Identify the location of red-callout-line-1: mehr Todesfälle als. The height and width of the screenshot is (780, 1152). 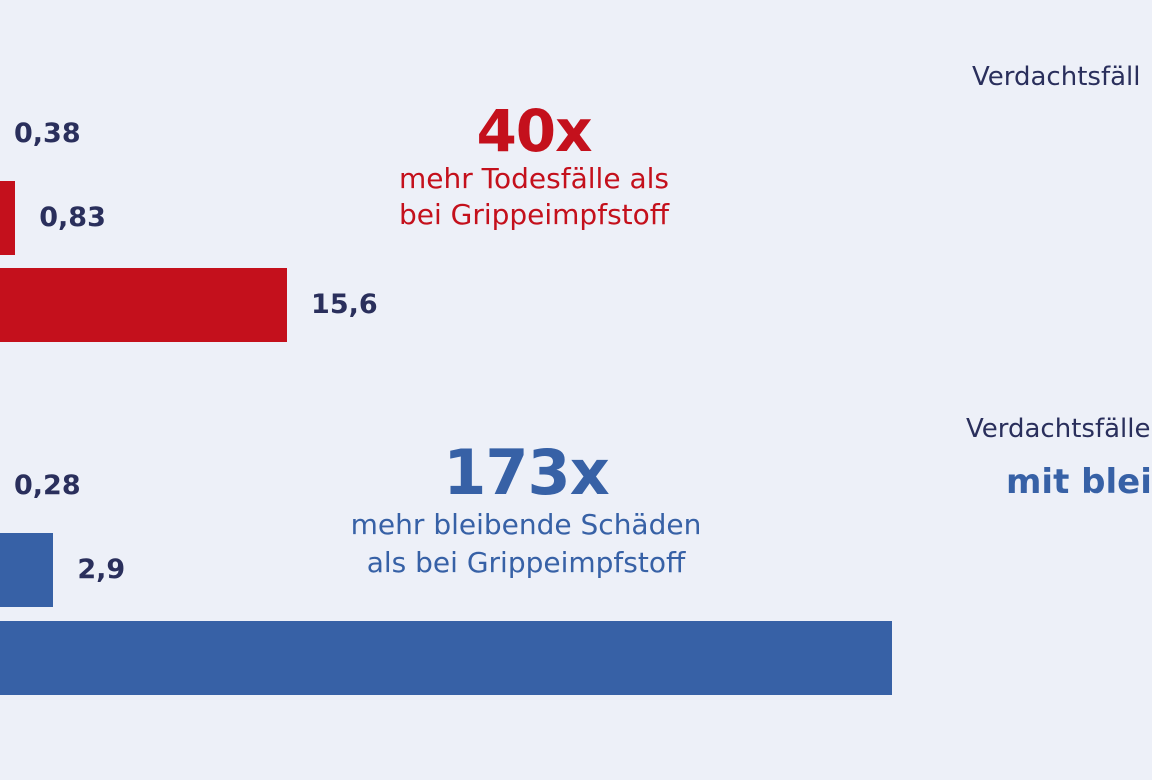
(534, 178).